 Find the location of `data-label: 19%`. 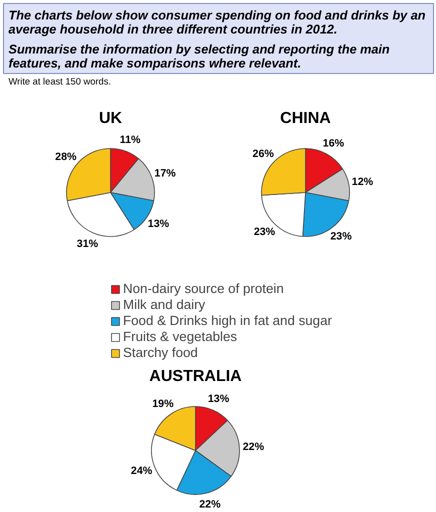

data-label: 19% is located at coordinates (163, 404).